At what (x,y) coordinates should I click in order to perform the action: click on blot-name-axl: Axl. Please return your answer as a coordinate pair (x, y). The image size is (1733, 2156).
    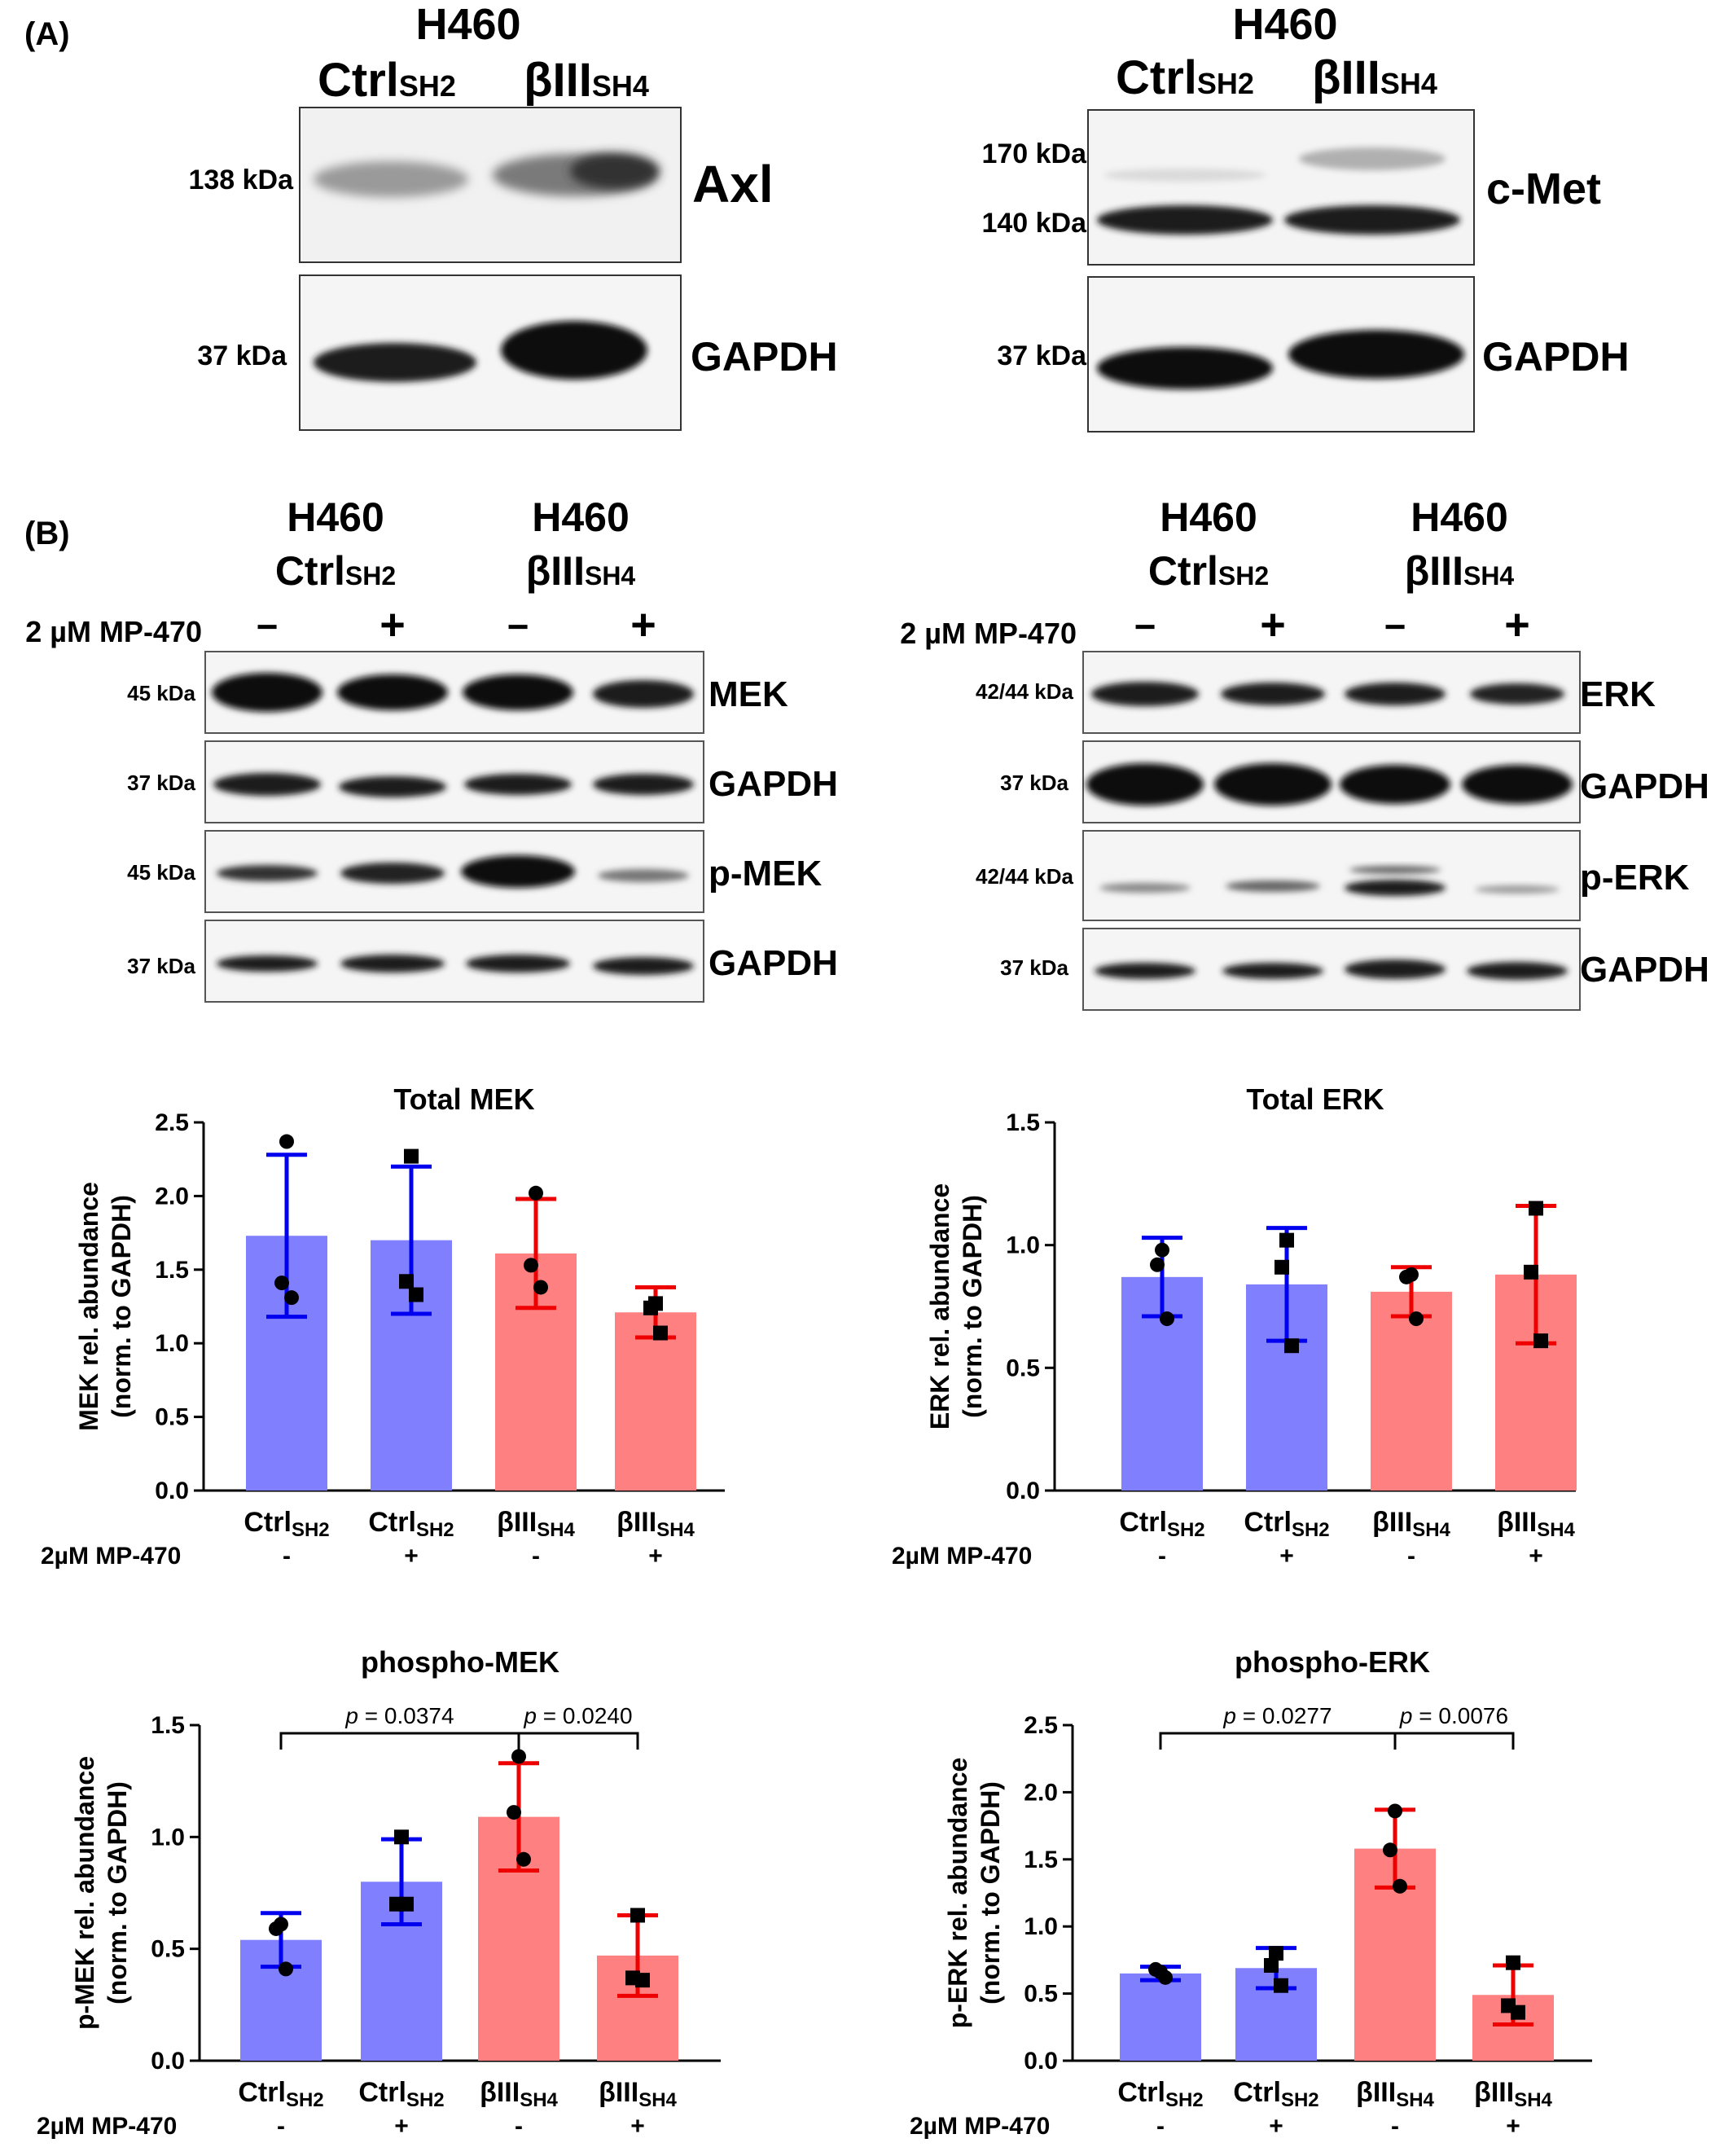
    Looking at the image, I should click on (733, 184).